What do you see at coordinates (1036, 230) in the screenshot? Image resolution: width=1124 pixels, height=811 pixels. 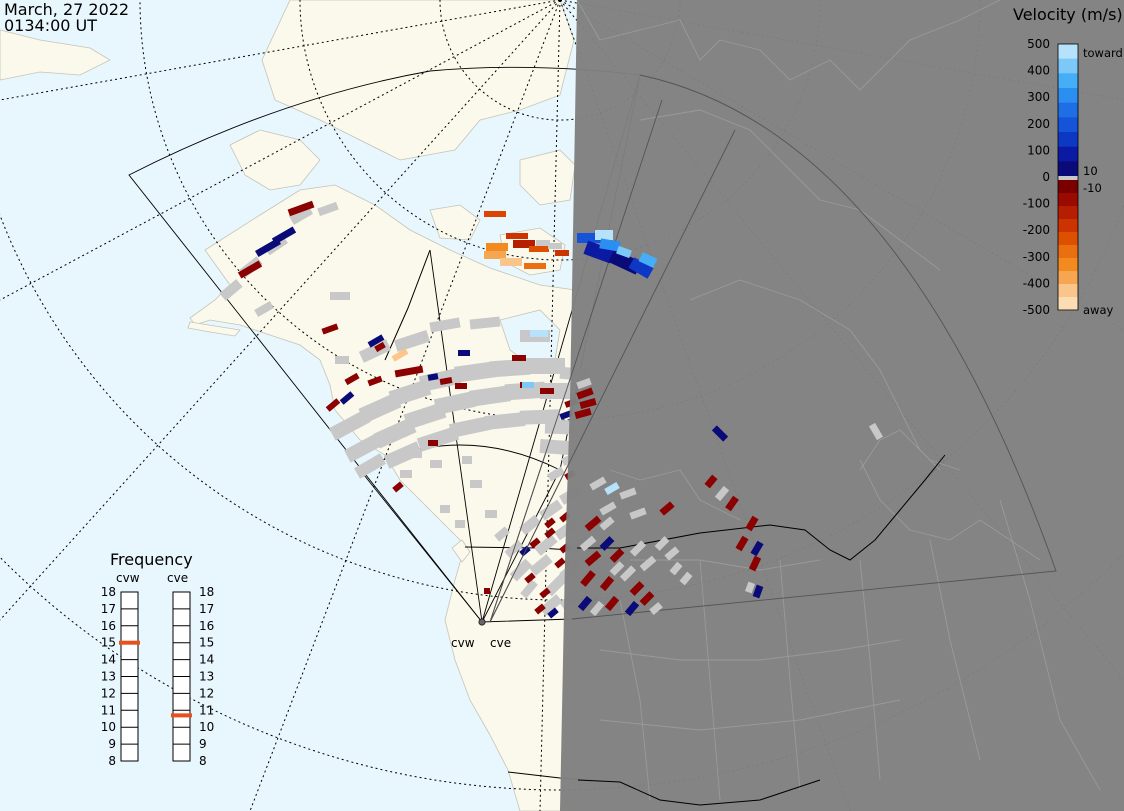 I see `colorbar-tick-label: -200` at bounding box center [1036, 230].